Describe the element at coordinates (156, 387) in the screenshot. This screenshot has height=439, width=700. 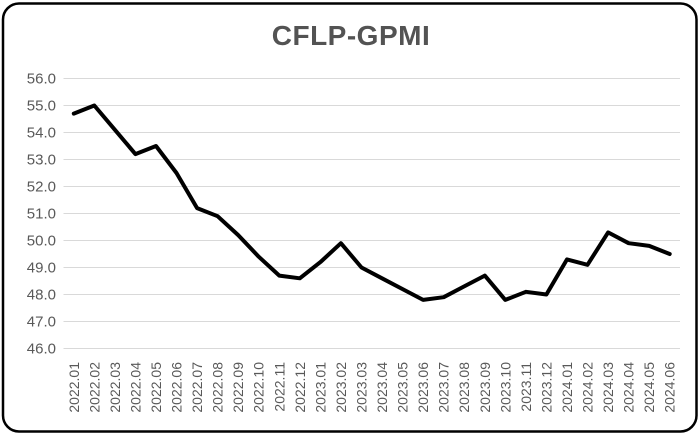
I see `x-axis-tick-label: 2022.05` at that location.